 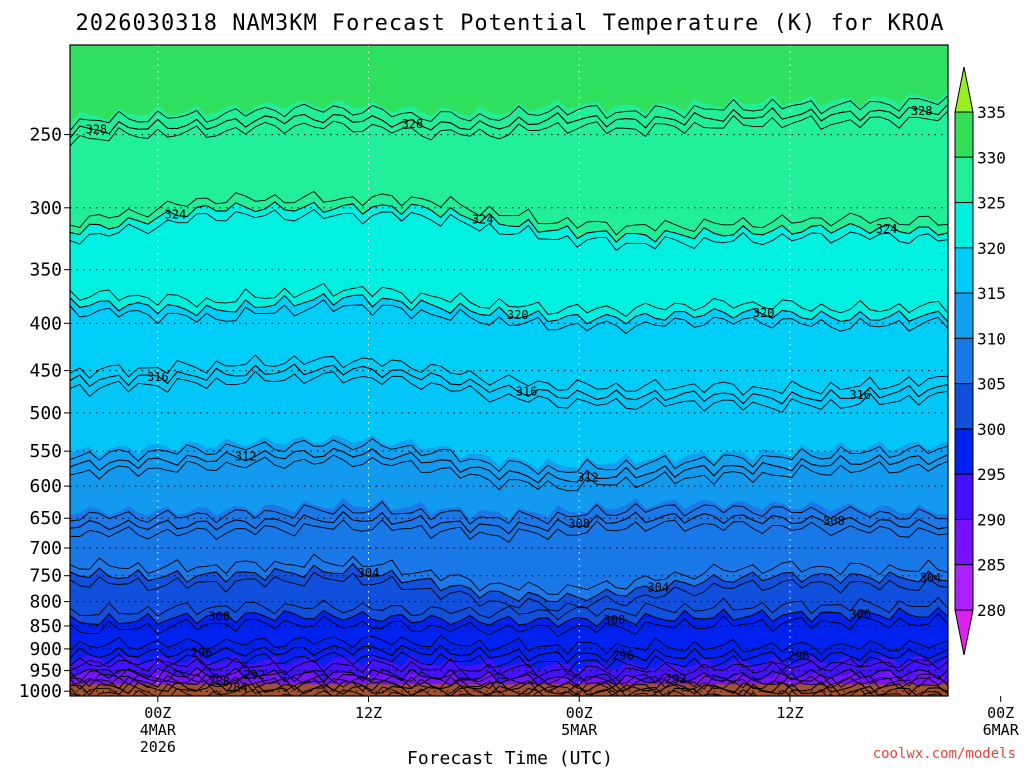 I want to click on y-tick-label-1000: 1000, so click(x=40, y=691).